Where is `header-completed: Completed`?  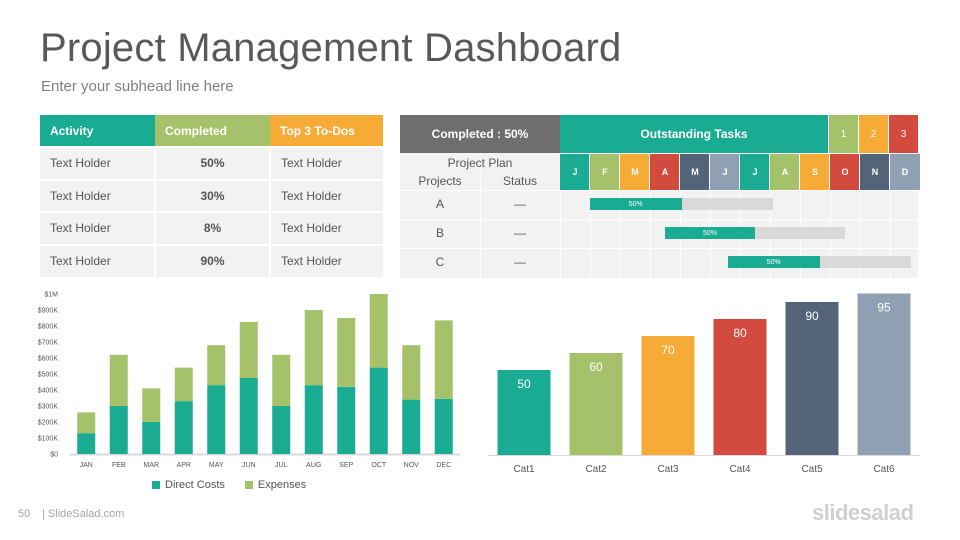
header-completed: Completed is located at coordinates (212, 131).